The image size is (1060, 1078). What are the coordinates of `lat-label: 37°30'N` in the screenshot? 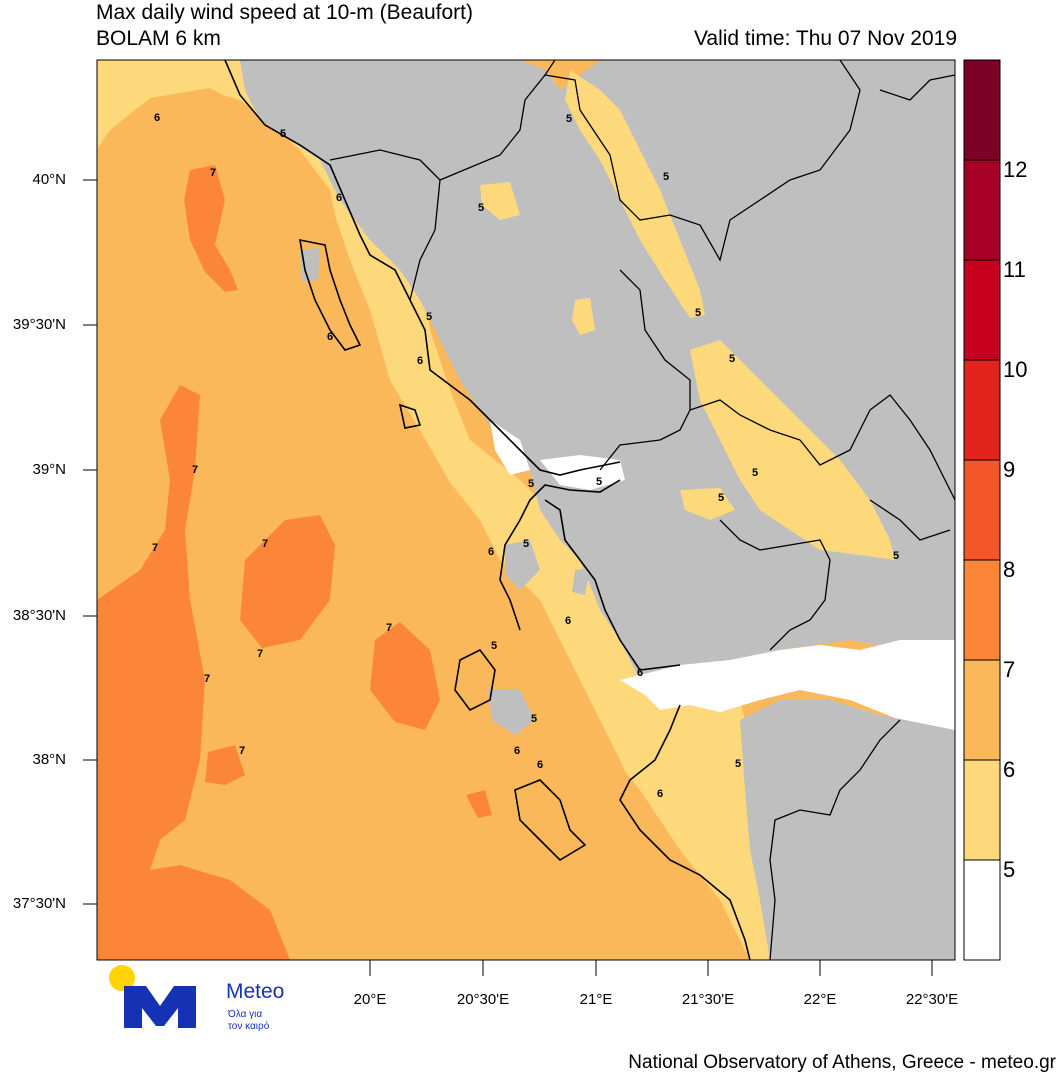 It's located at (39, 903).